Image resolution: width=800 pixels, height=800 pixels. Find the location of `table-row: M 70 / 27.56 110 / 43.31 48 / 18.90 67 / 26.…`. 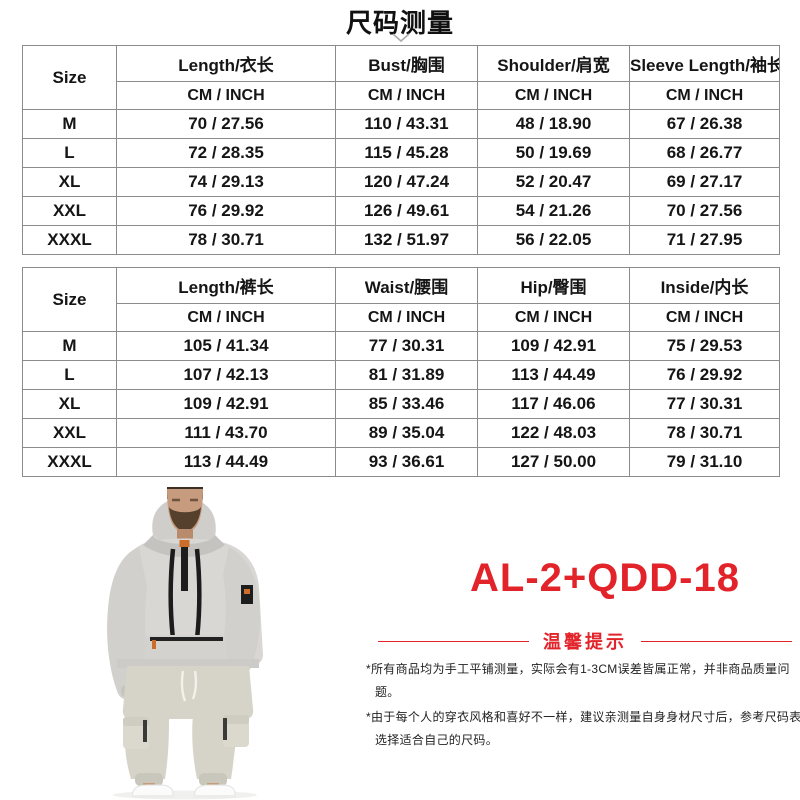

table-row: M 70 / 27.56 110 / 43.31 48 / 18.90 67 / 26.… is located at coordinates (401, 124).